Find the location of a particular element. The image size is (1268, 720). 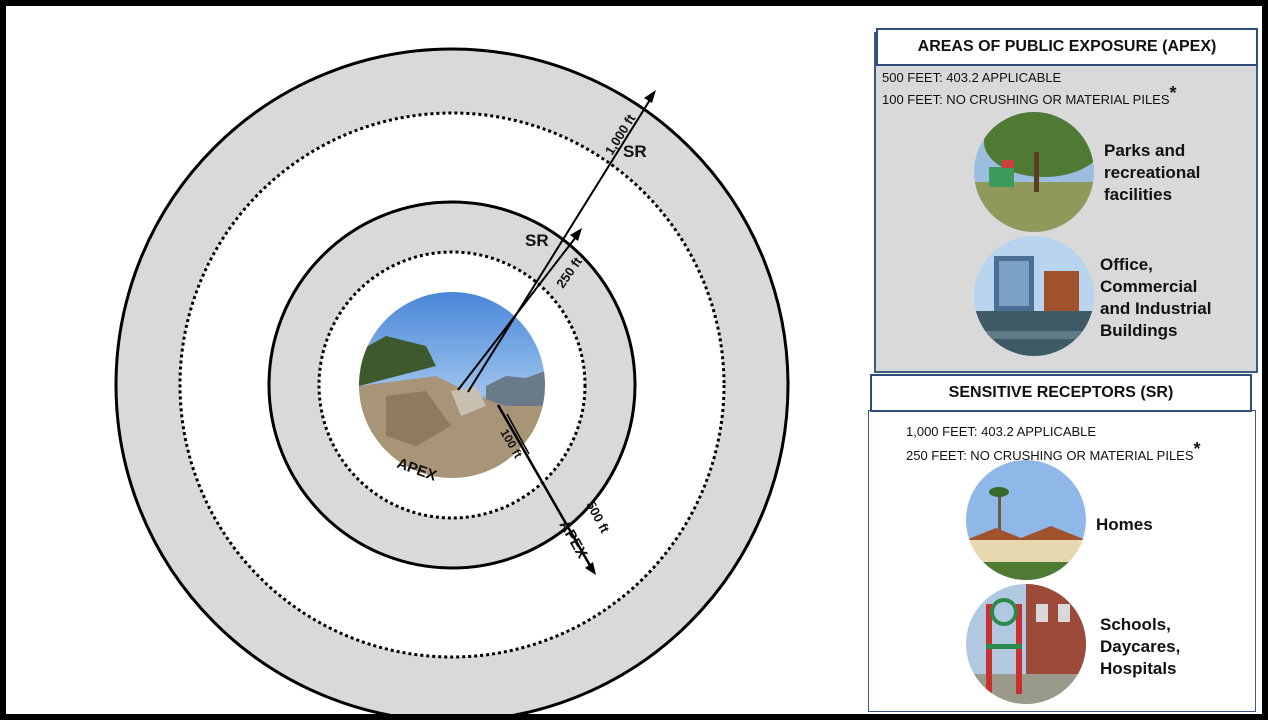

sr-panel-title: SENSITIVE RECEPTORS (SR) is located at coordinates (1061, 393).